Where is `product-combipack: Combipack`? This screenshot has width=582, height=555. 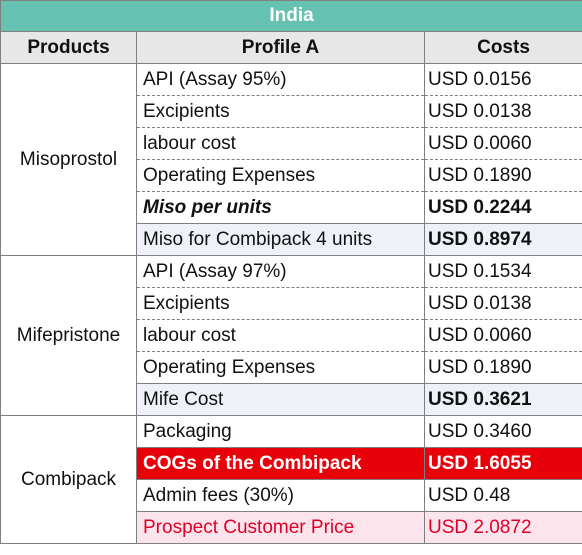 product-combipack: Combipack is located at coordinates (68, 479).